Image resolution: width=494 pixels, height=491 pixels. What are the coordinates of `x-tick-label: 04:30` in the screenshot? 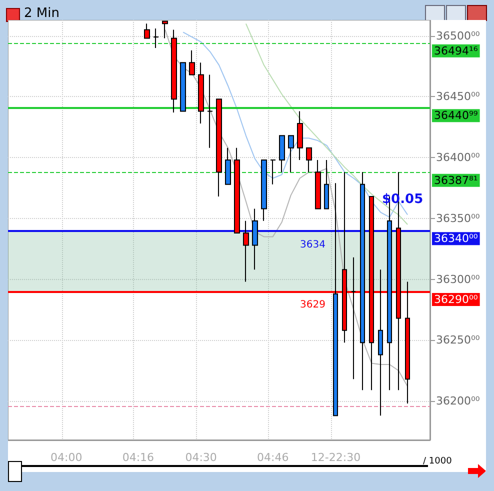 It's located at (201, 457).